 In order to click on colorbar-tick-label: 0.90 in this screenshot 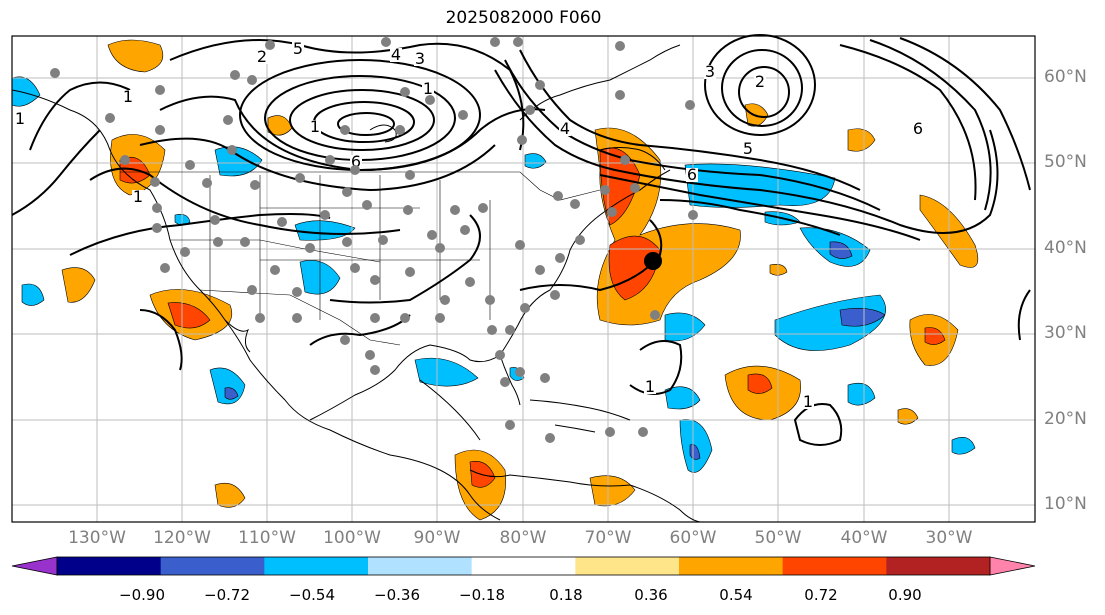, I will do `click(905, 595)`.